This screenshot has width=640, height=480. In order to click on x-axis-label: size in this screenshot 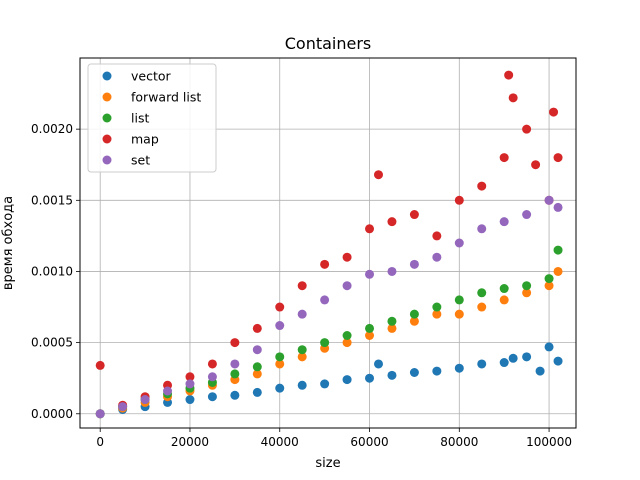, I will do `click(327, 463)`.